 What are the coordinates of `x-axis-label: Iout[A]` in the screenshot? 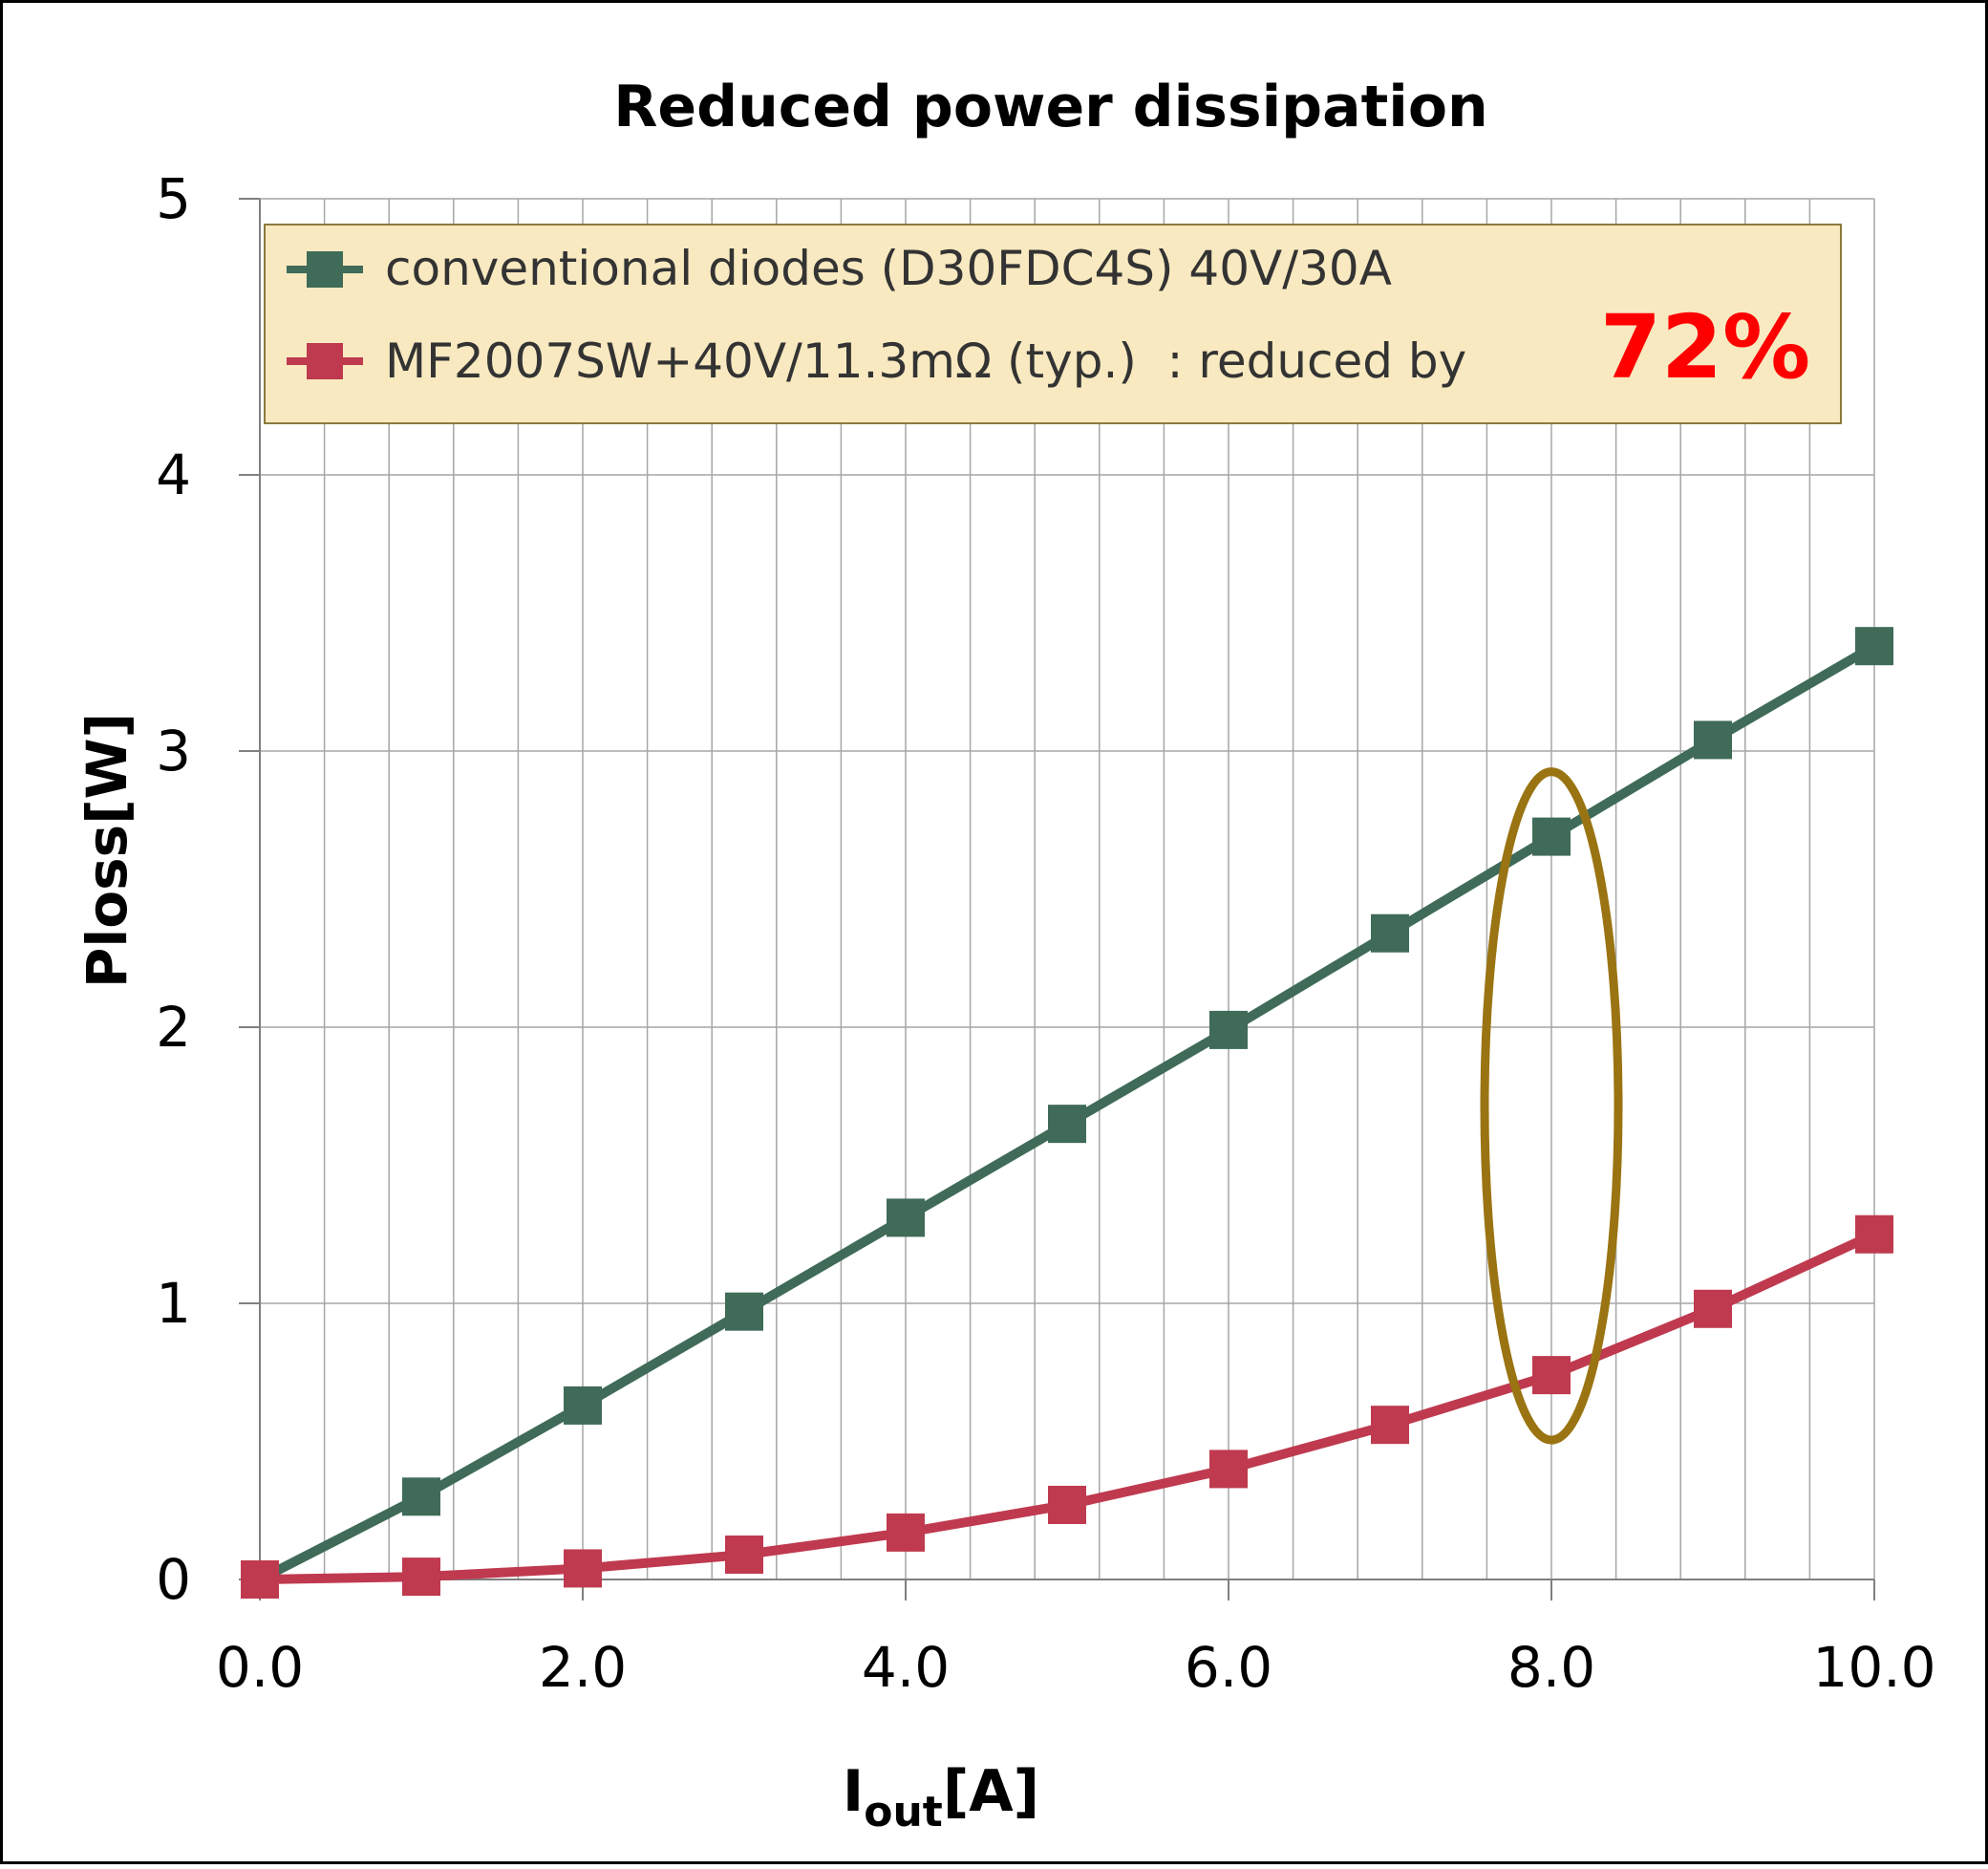 It's located at (941, 1797).